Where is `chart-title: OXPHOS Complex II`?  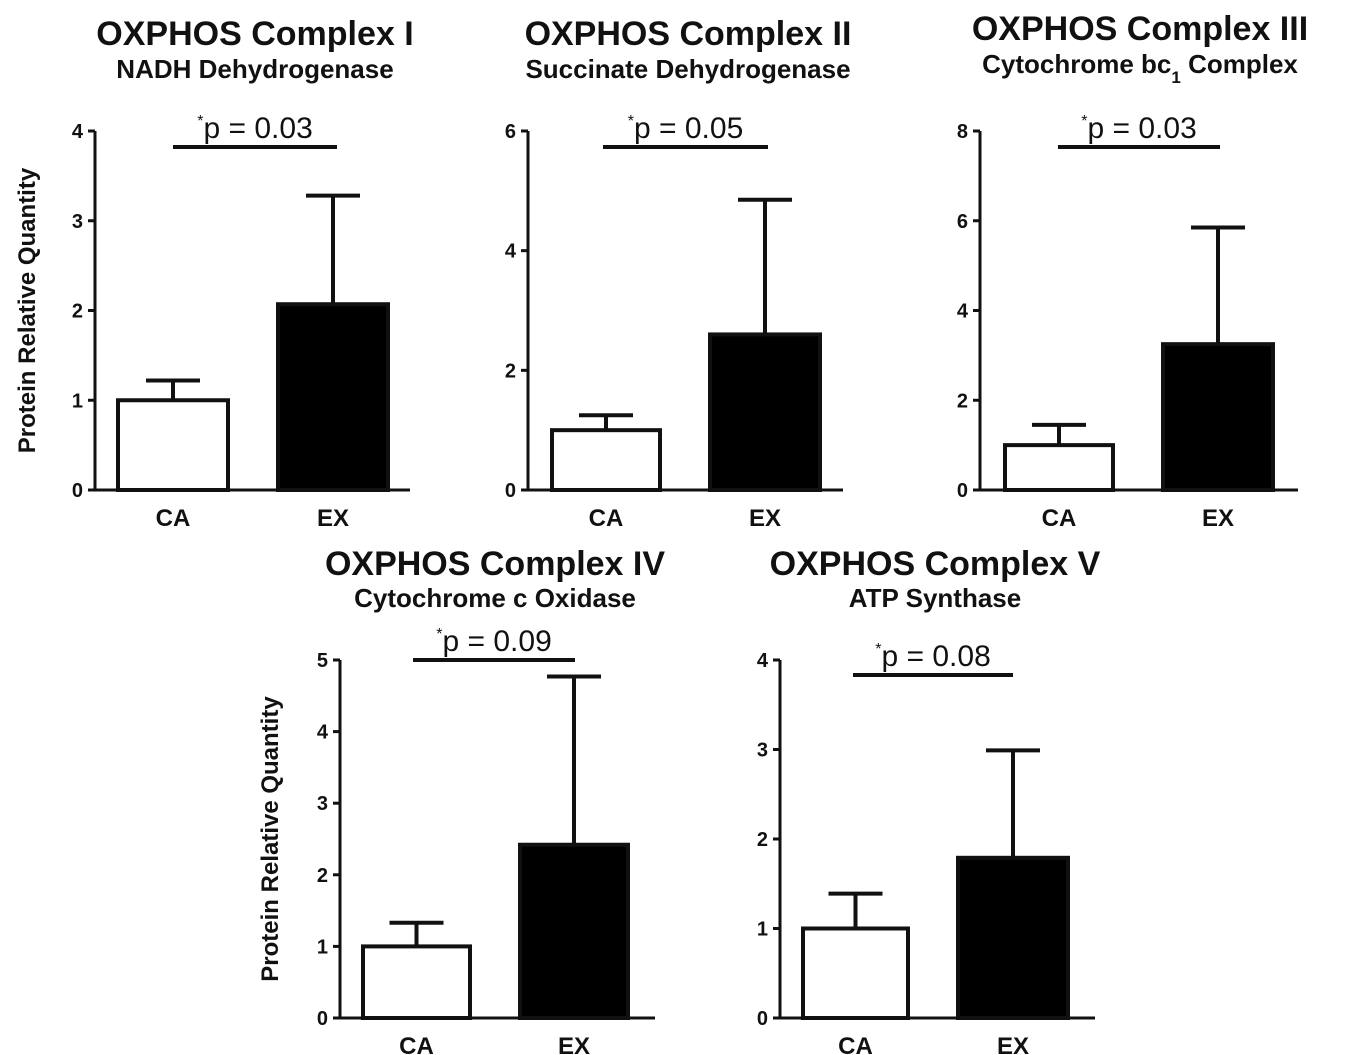
chart-title: OXPHOS Complex II is located at coordinates (688, 34).